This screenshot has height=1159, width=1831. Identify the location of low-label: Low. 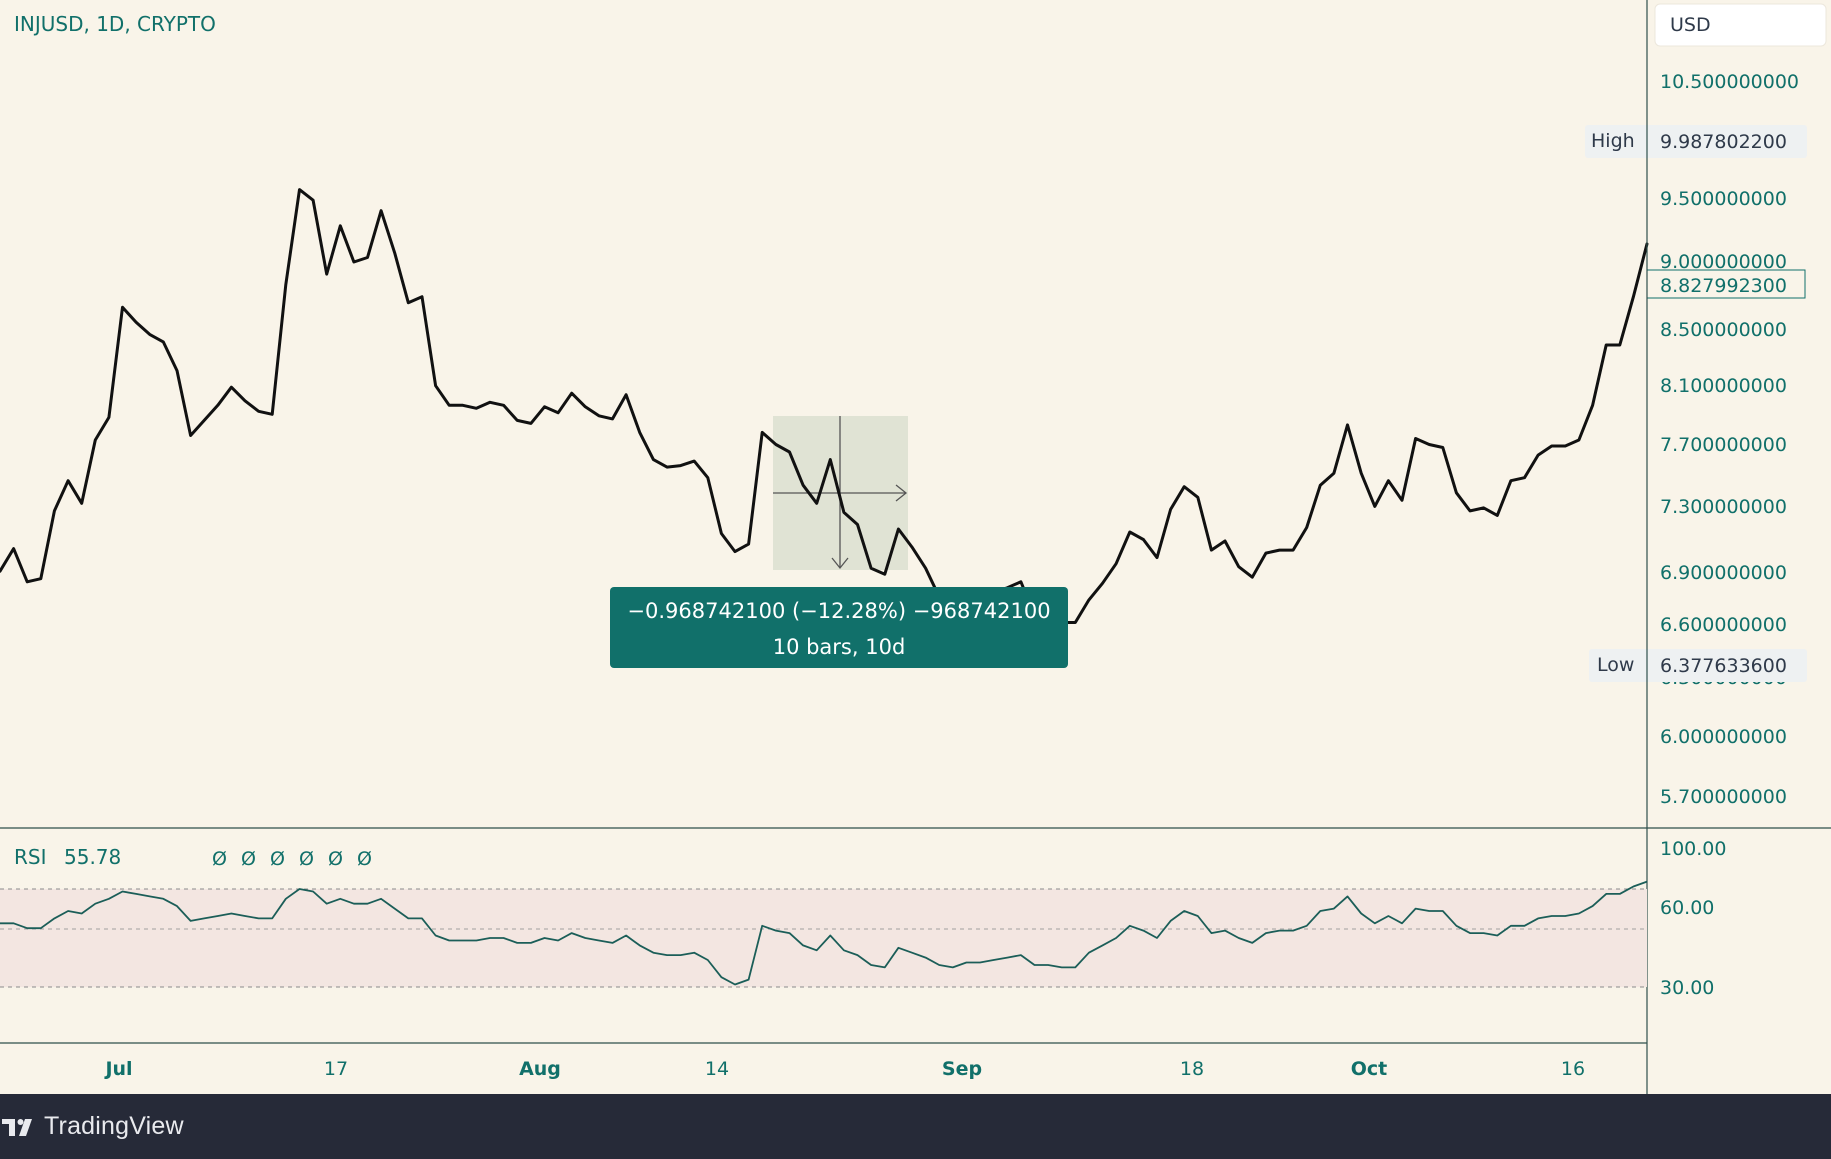
(1615, 665).